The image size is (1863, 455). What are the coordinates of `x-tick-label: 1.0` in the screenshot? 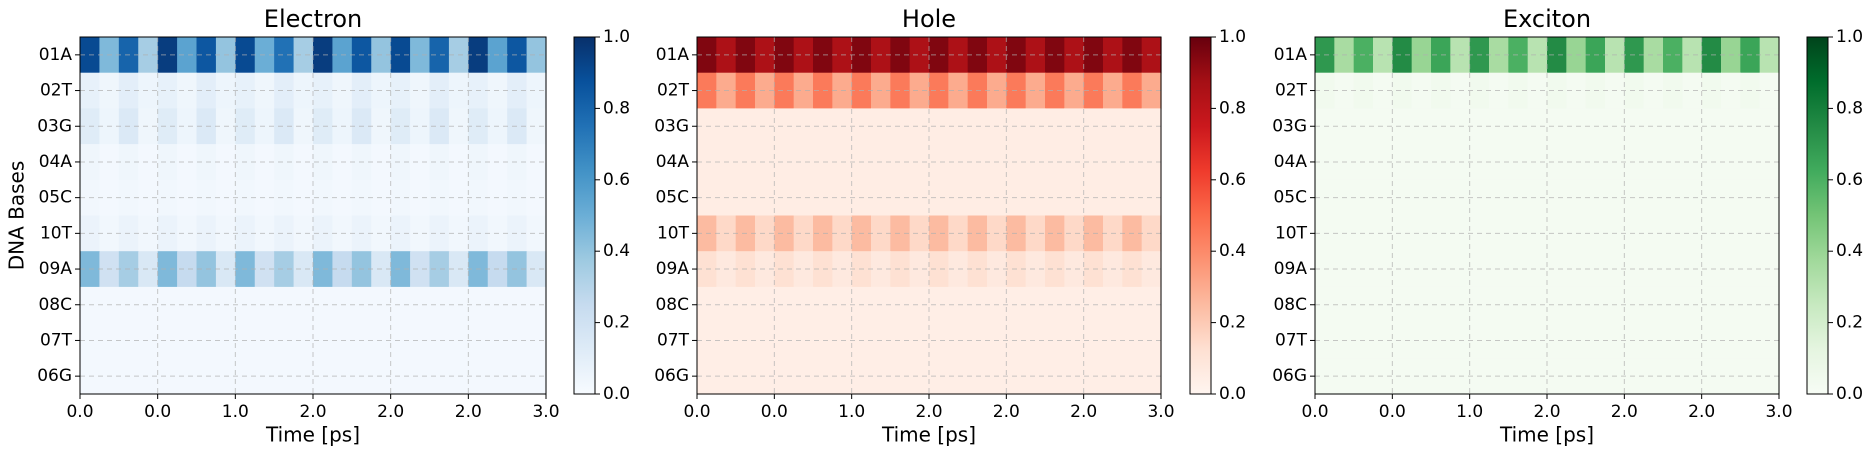 It's located at (1469, 412).